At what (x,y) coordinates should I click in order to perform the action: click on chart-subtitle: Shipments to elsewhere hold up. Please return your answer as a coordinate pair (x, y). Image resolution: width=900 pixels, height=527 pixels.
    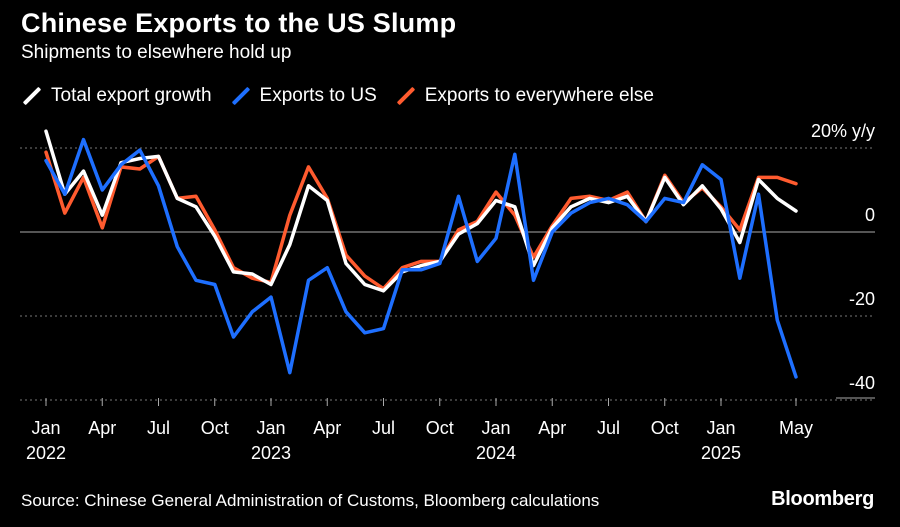
    Looking at the image, I should click on (156, 52).